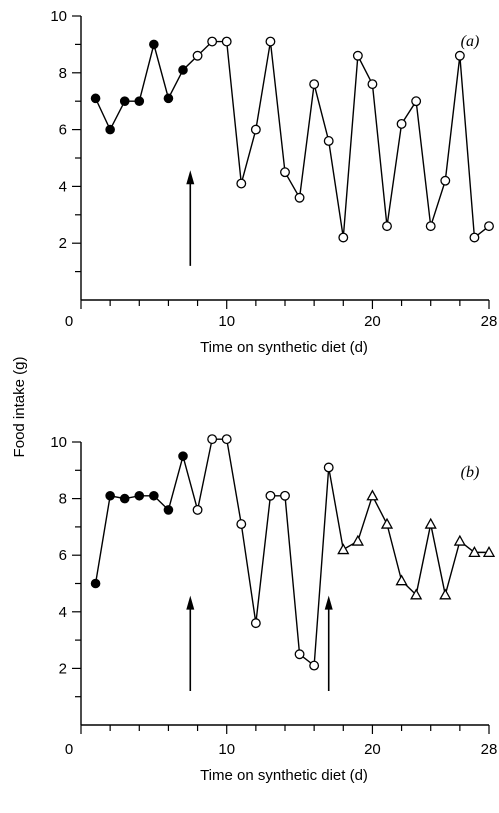  What do you see at coordinates (470, 41) in the screenshot?
I see `panel-label: (a)` at bounding box center [470, 41].